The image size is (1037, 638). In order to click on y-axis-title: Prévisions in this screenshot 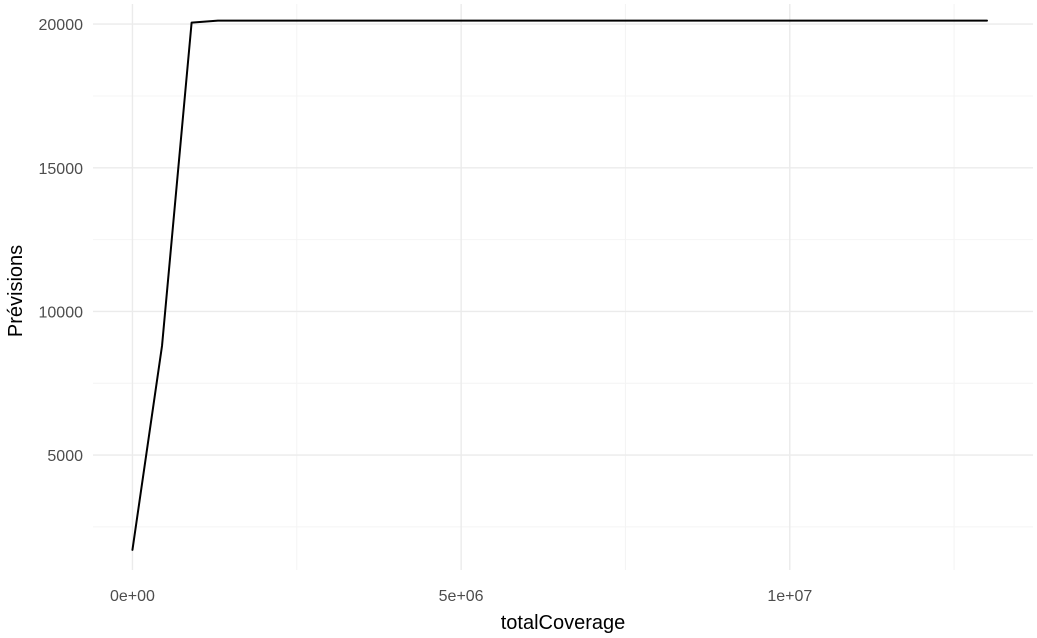, I will do `click(16, 291)`.